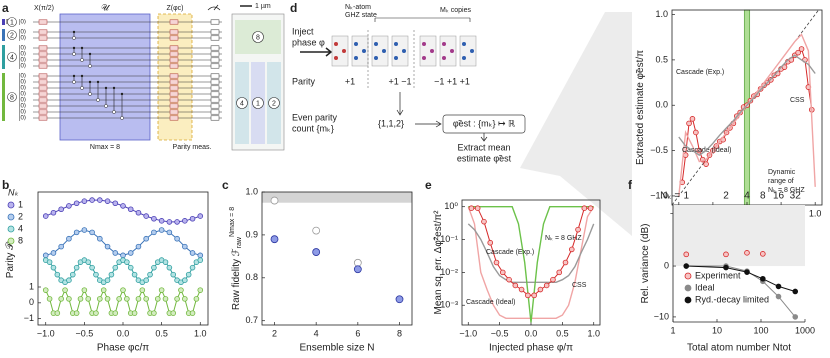 This screenshot has height=358, width=830. I want to click on top-tick-label: 4, so click(747, 196).